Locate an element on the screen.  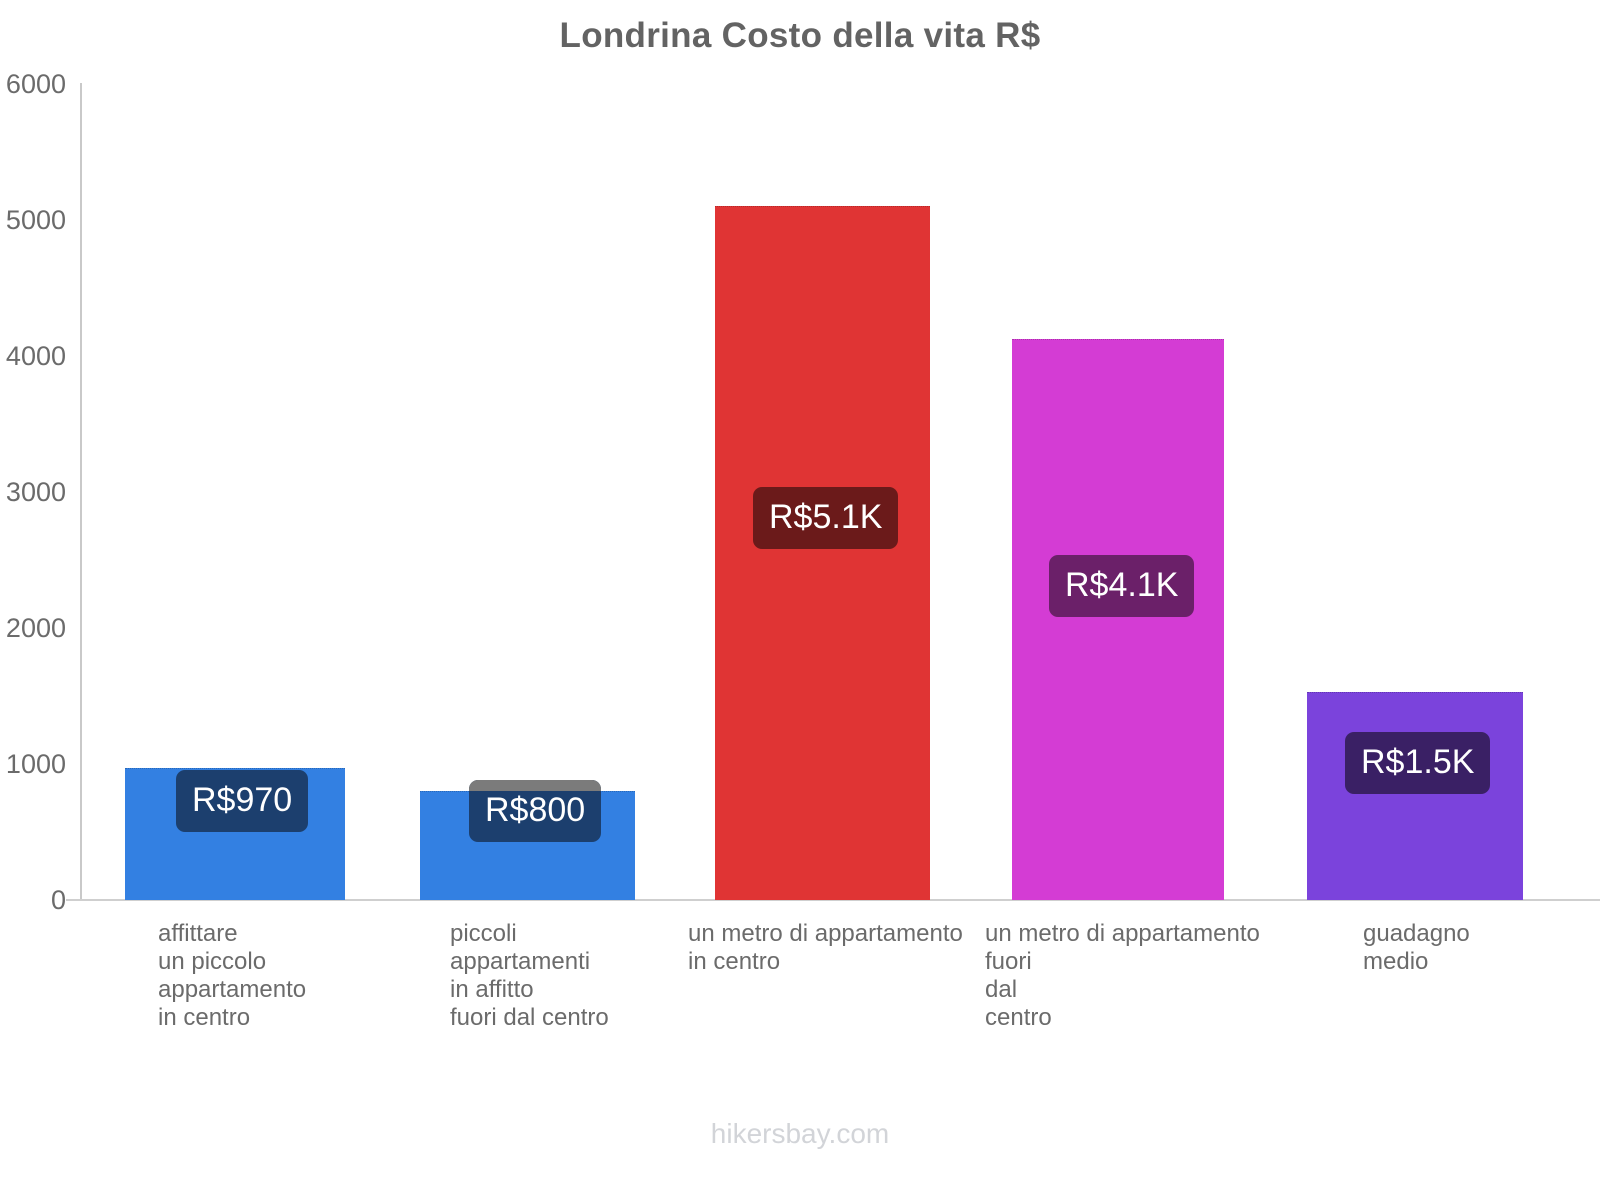
x-category-label-3: un metro di appartamento in centro is located at coordinates (825, 947).